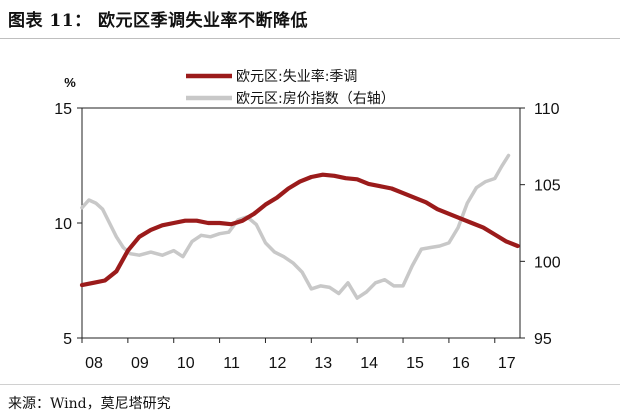  Describe the element at coordinates (547, 262) in the screenshot. I see `right-tick-label: 100` at that location.